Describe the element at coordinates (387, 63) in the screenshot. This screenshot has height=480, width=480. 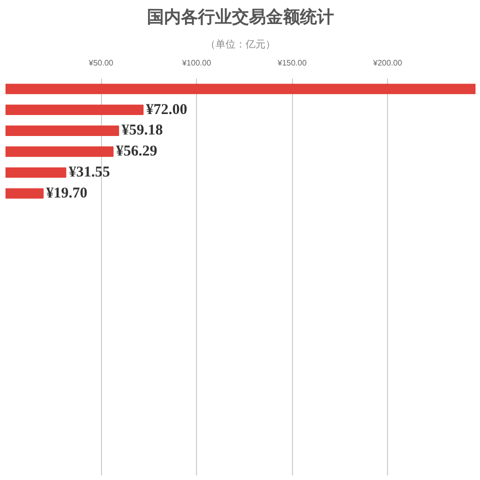
I see `x-tick-label: ¥200.00` at that location.